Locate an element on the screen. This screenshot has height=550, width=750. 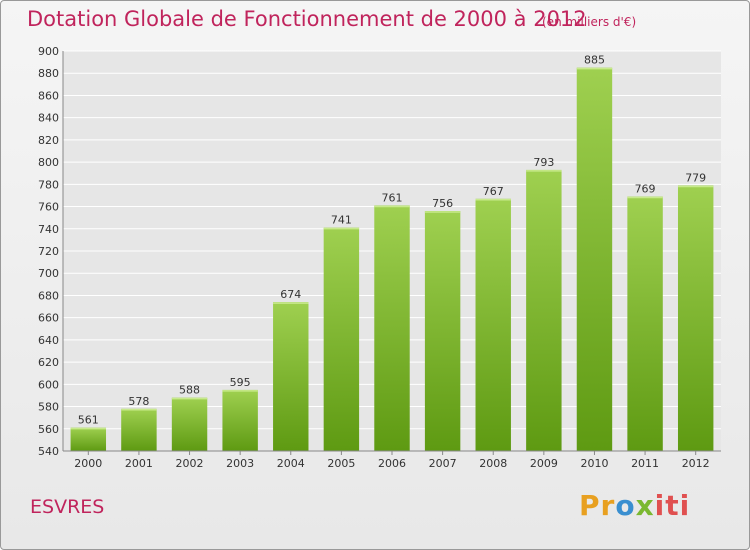
bar-2011 is located at coordinates (645, 323).